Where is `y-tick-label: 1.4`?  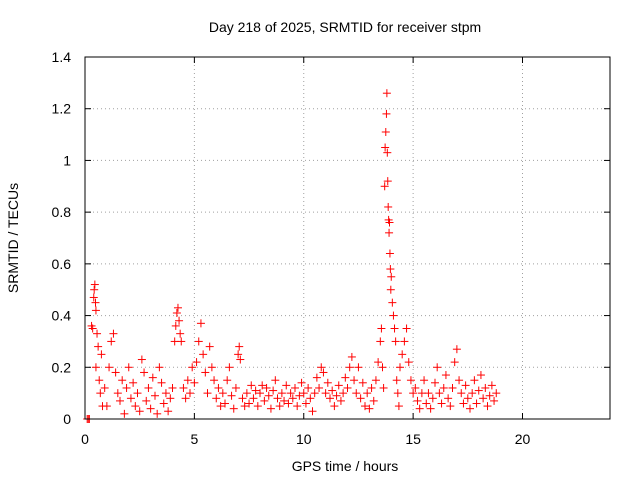
y-tick-label: 1.4 is located at coordinates (62, 57).